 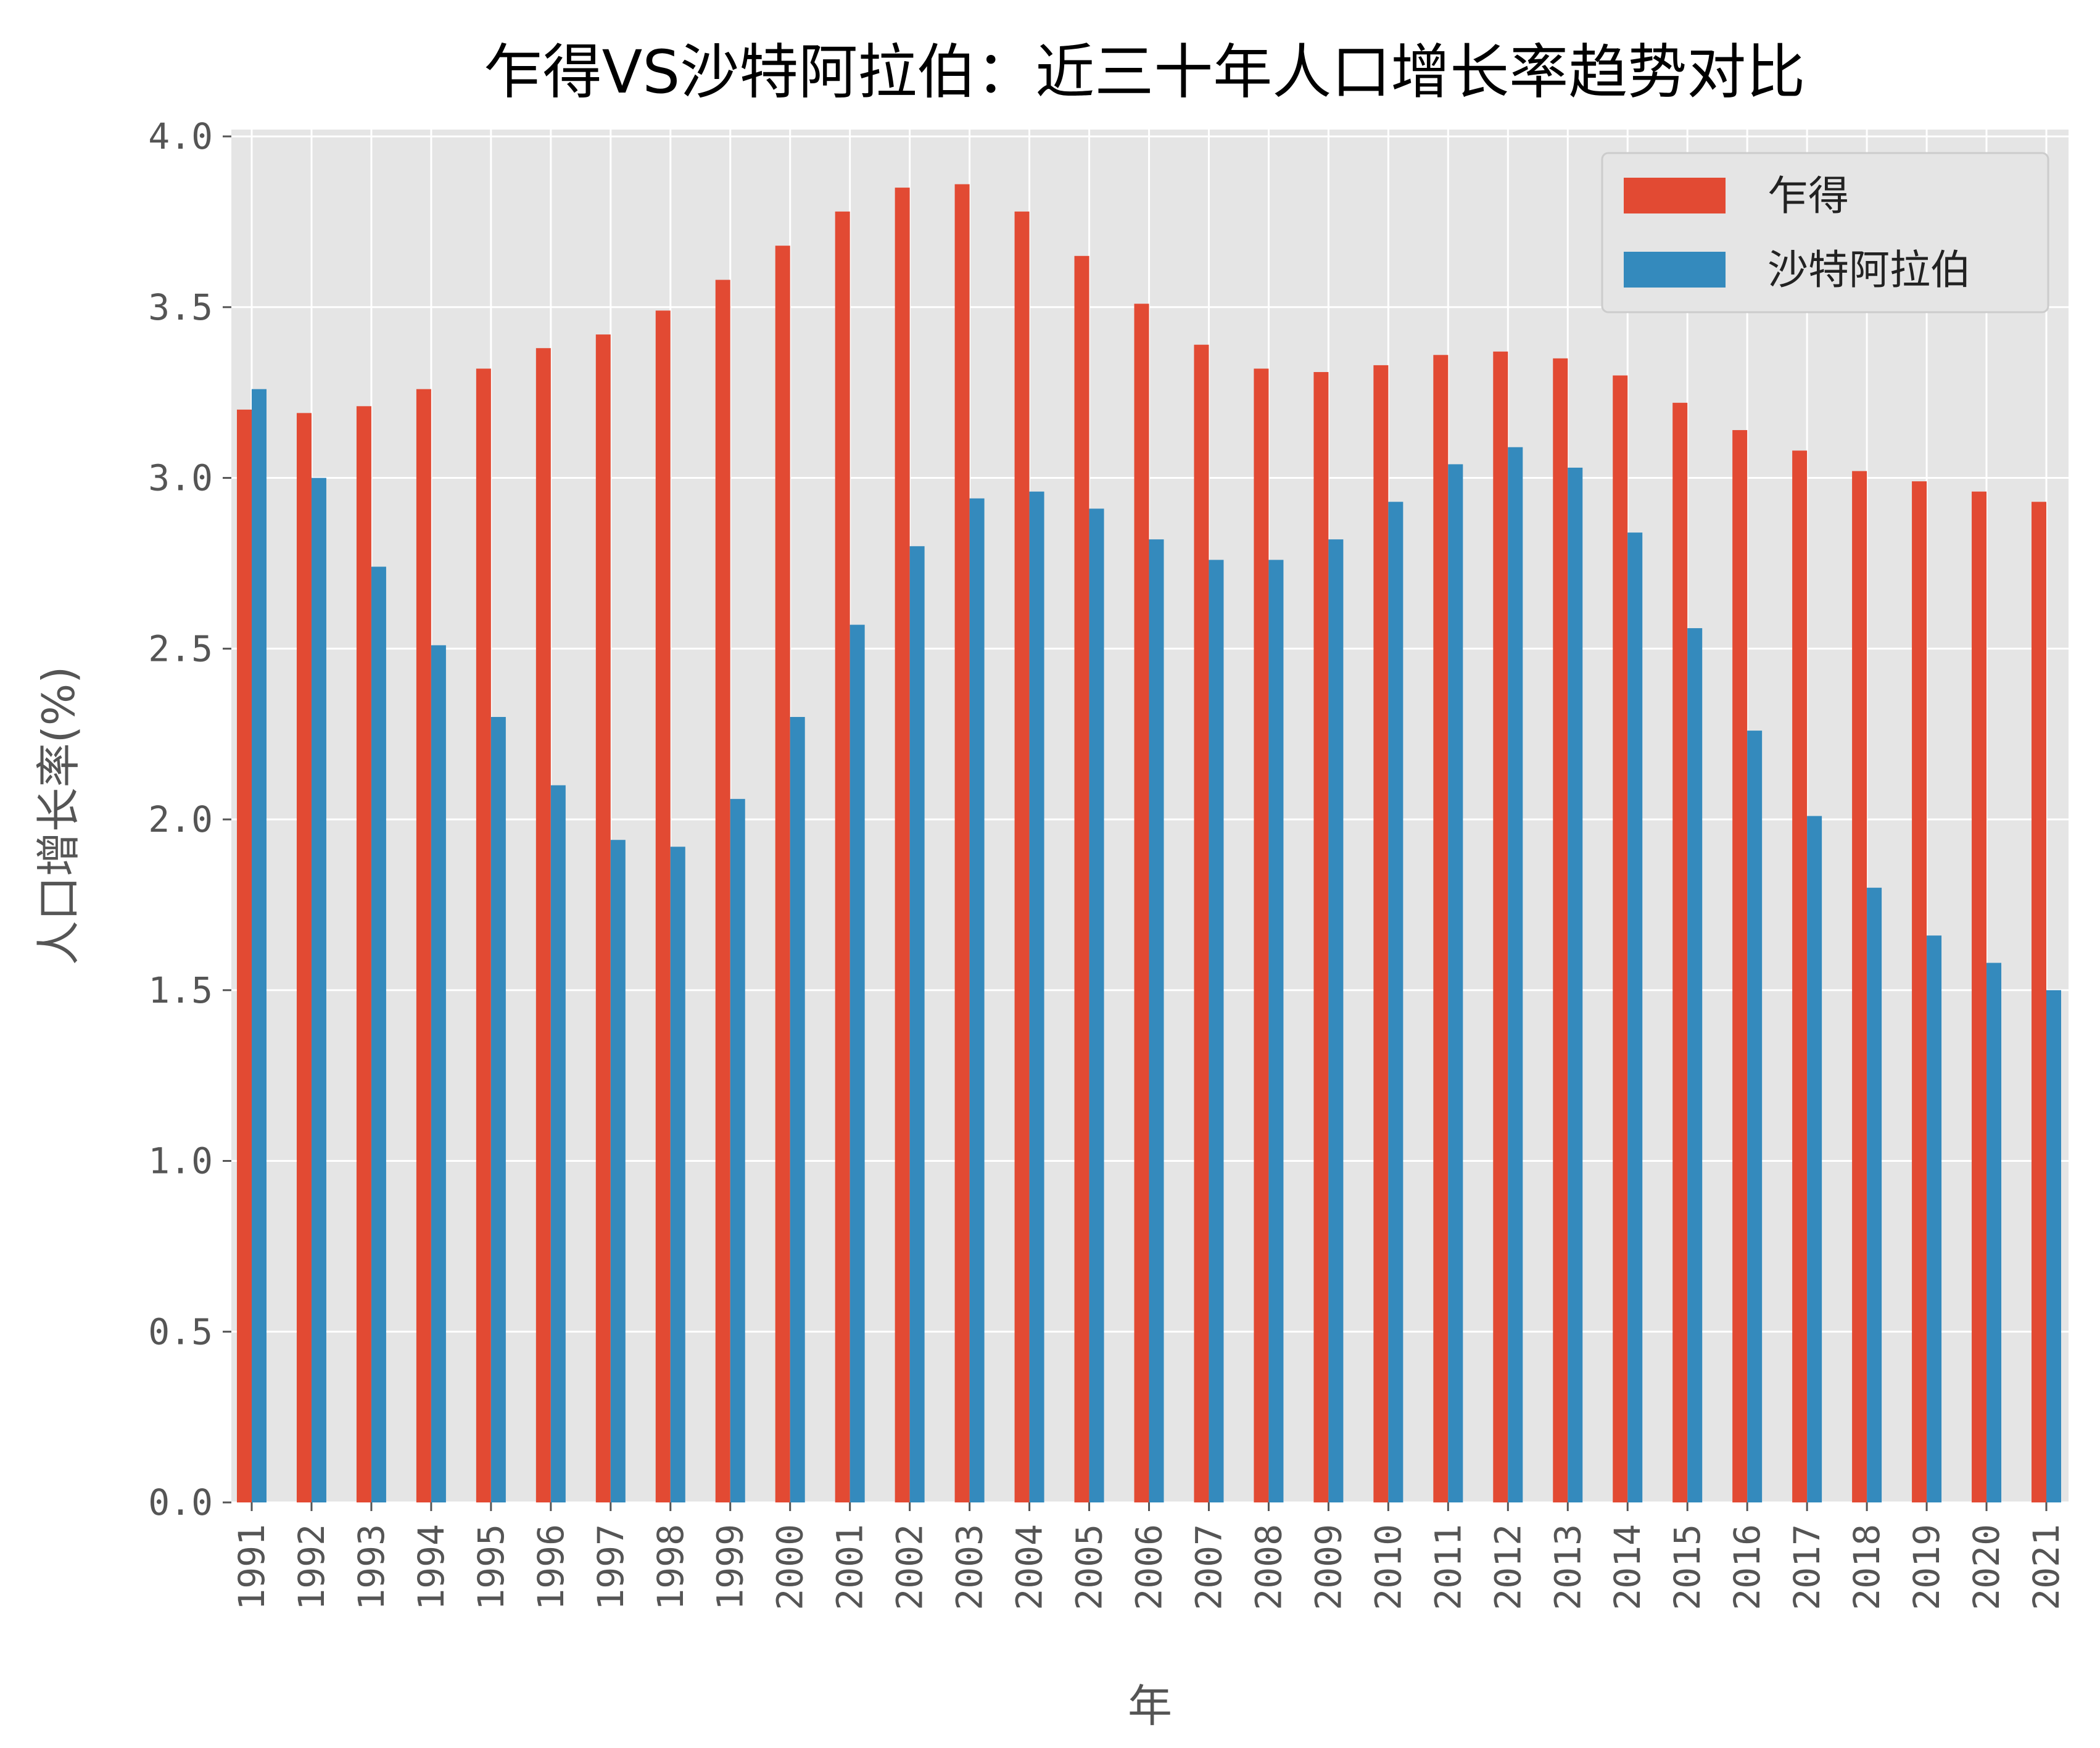 What do you see at coordinates (2046, 1567) in the screenshot?
I see `x-tick-label: 2021` at bounding box center [2046, 1567].